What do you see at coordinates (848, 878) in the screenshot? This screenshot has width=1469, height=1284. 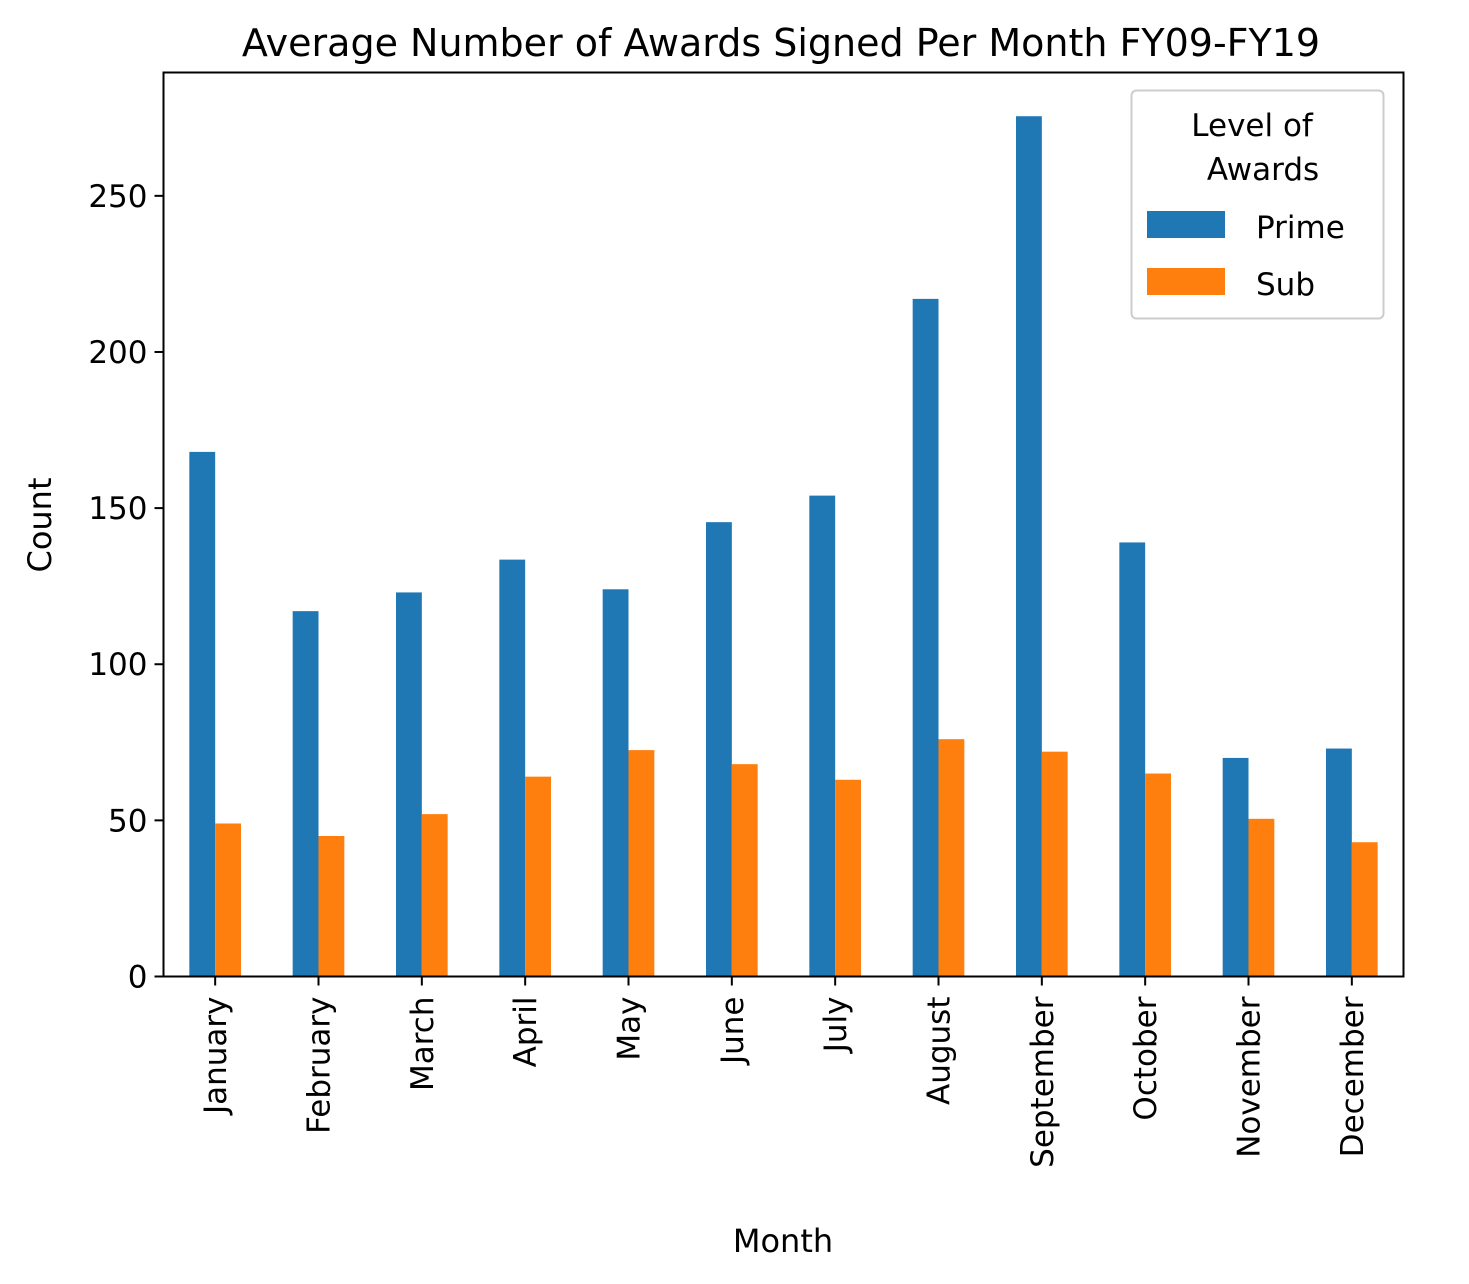 I see `bar-sub-july` at bounding box center [848, 878].